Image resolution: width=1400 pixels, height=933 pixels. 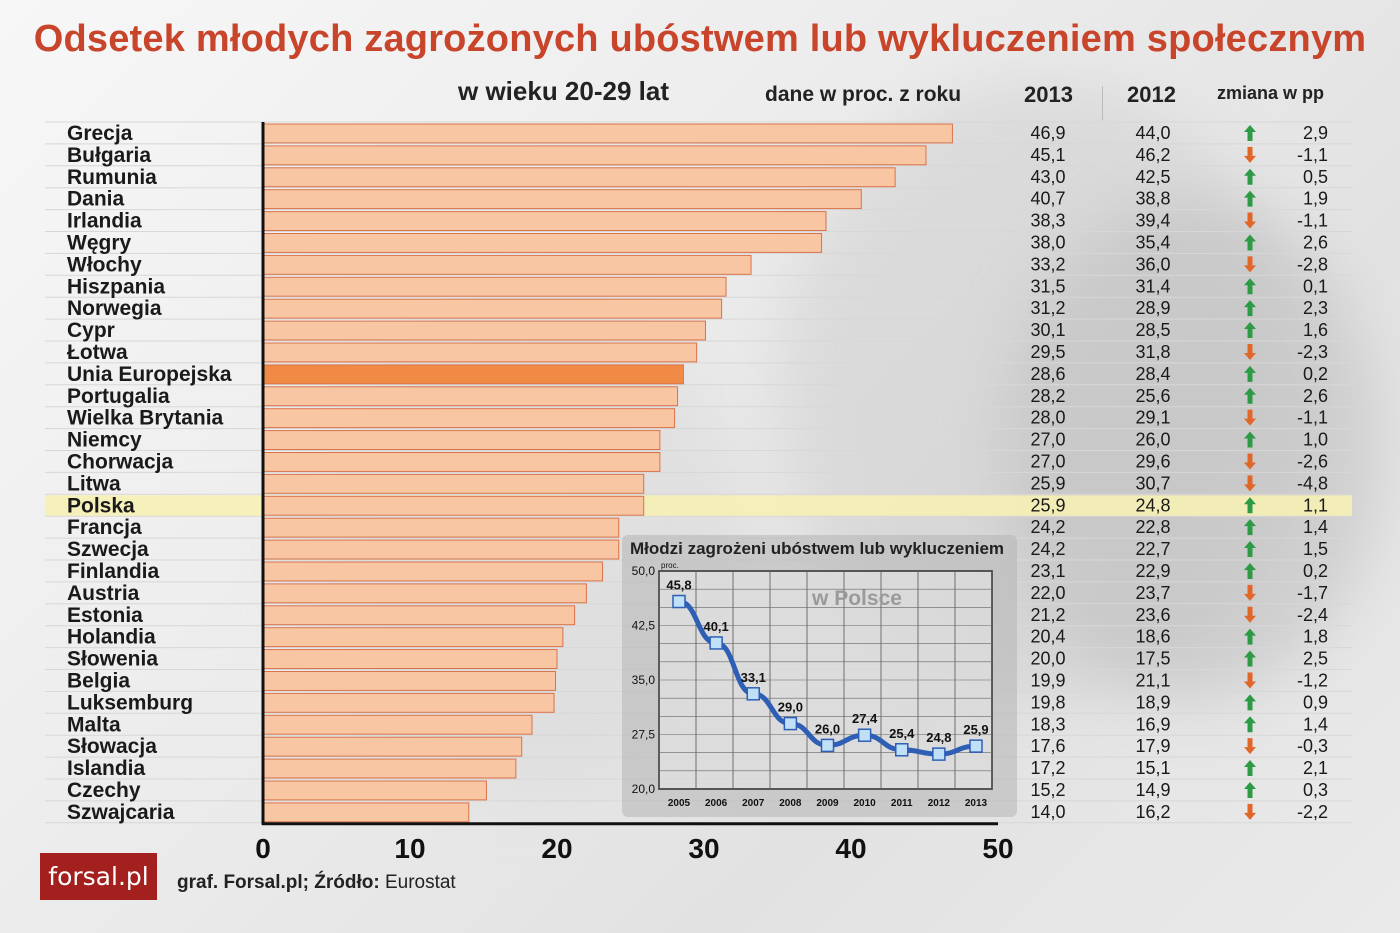 What do you see at coordinates (1152, 812) in the screenshot?
I see `value-2012: 16,2` at bounding box center [1152, 812].